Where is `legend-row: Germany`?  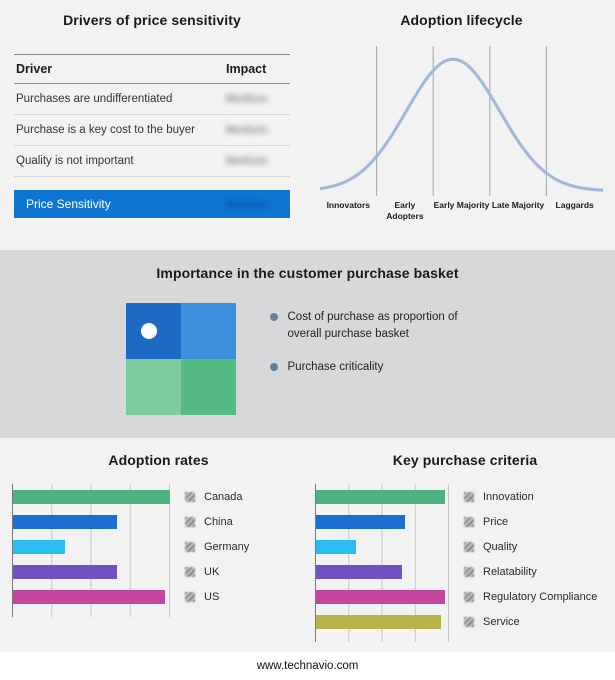 legend-row: Germany is located at coordinates (217, 546).